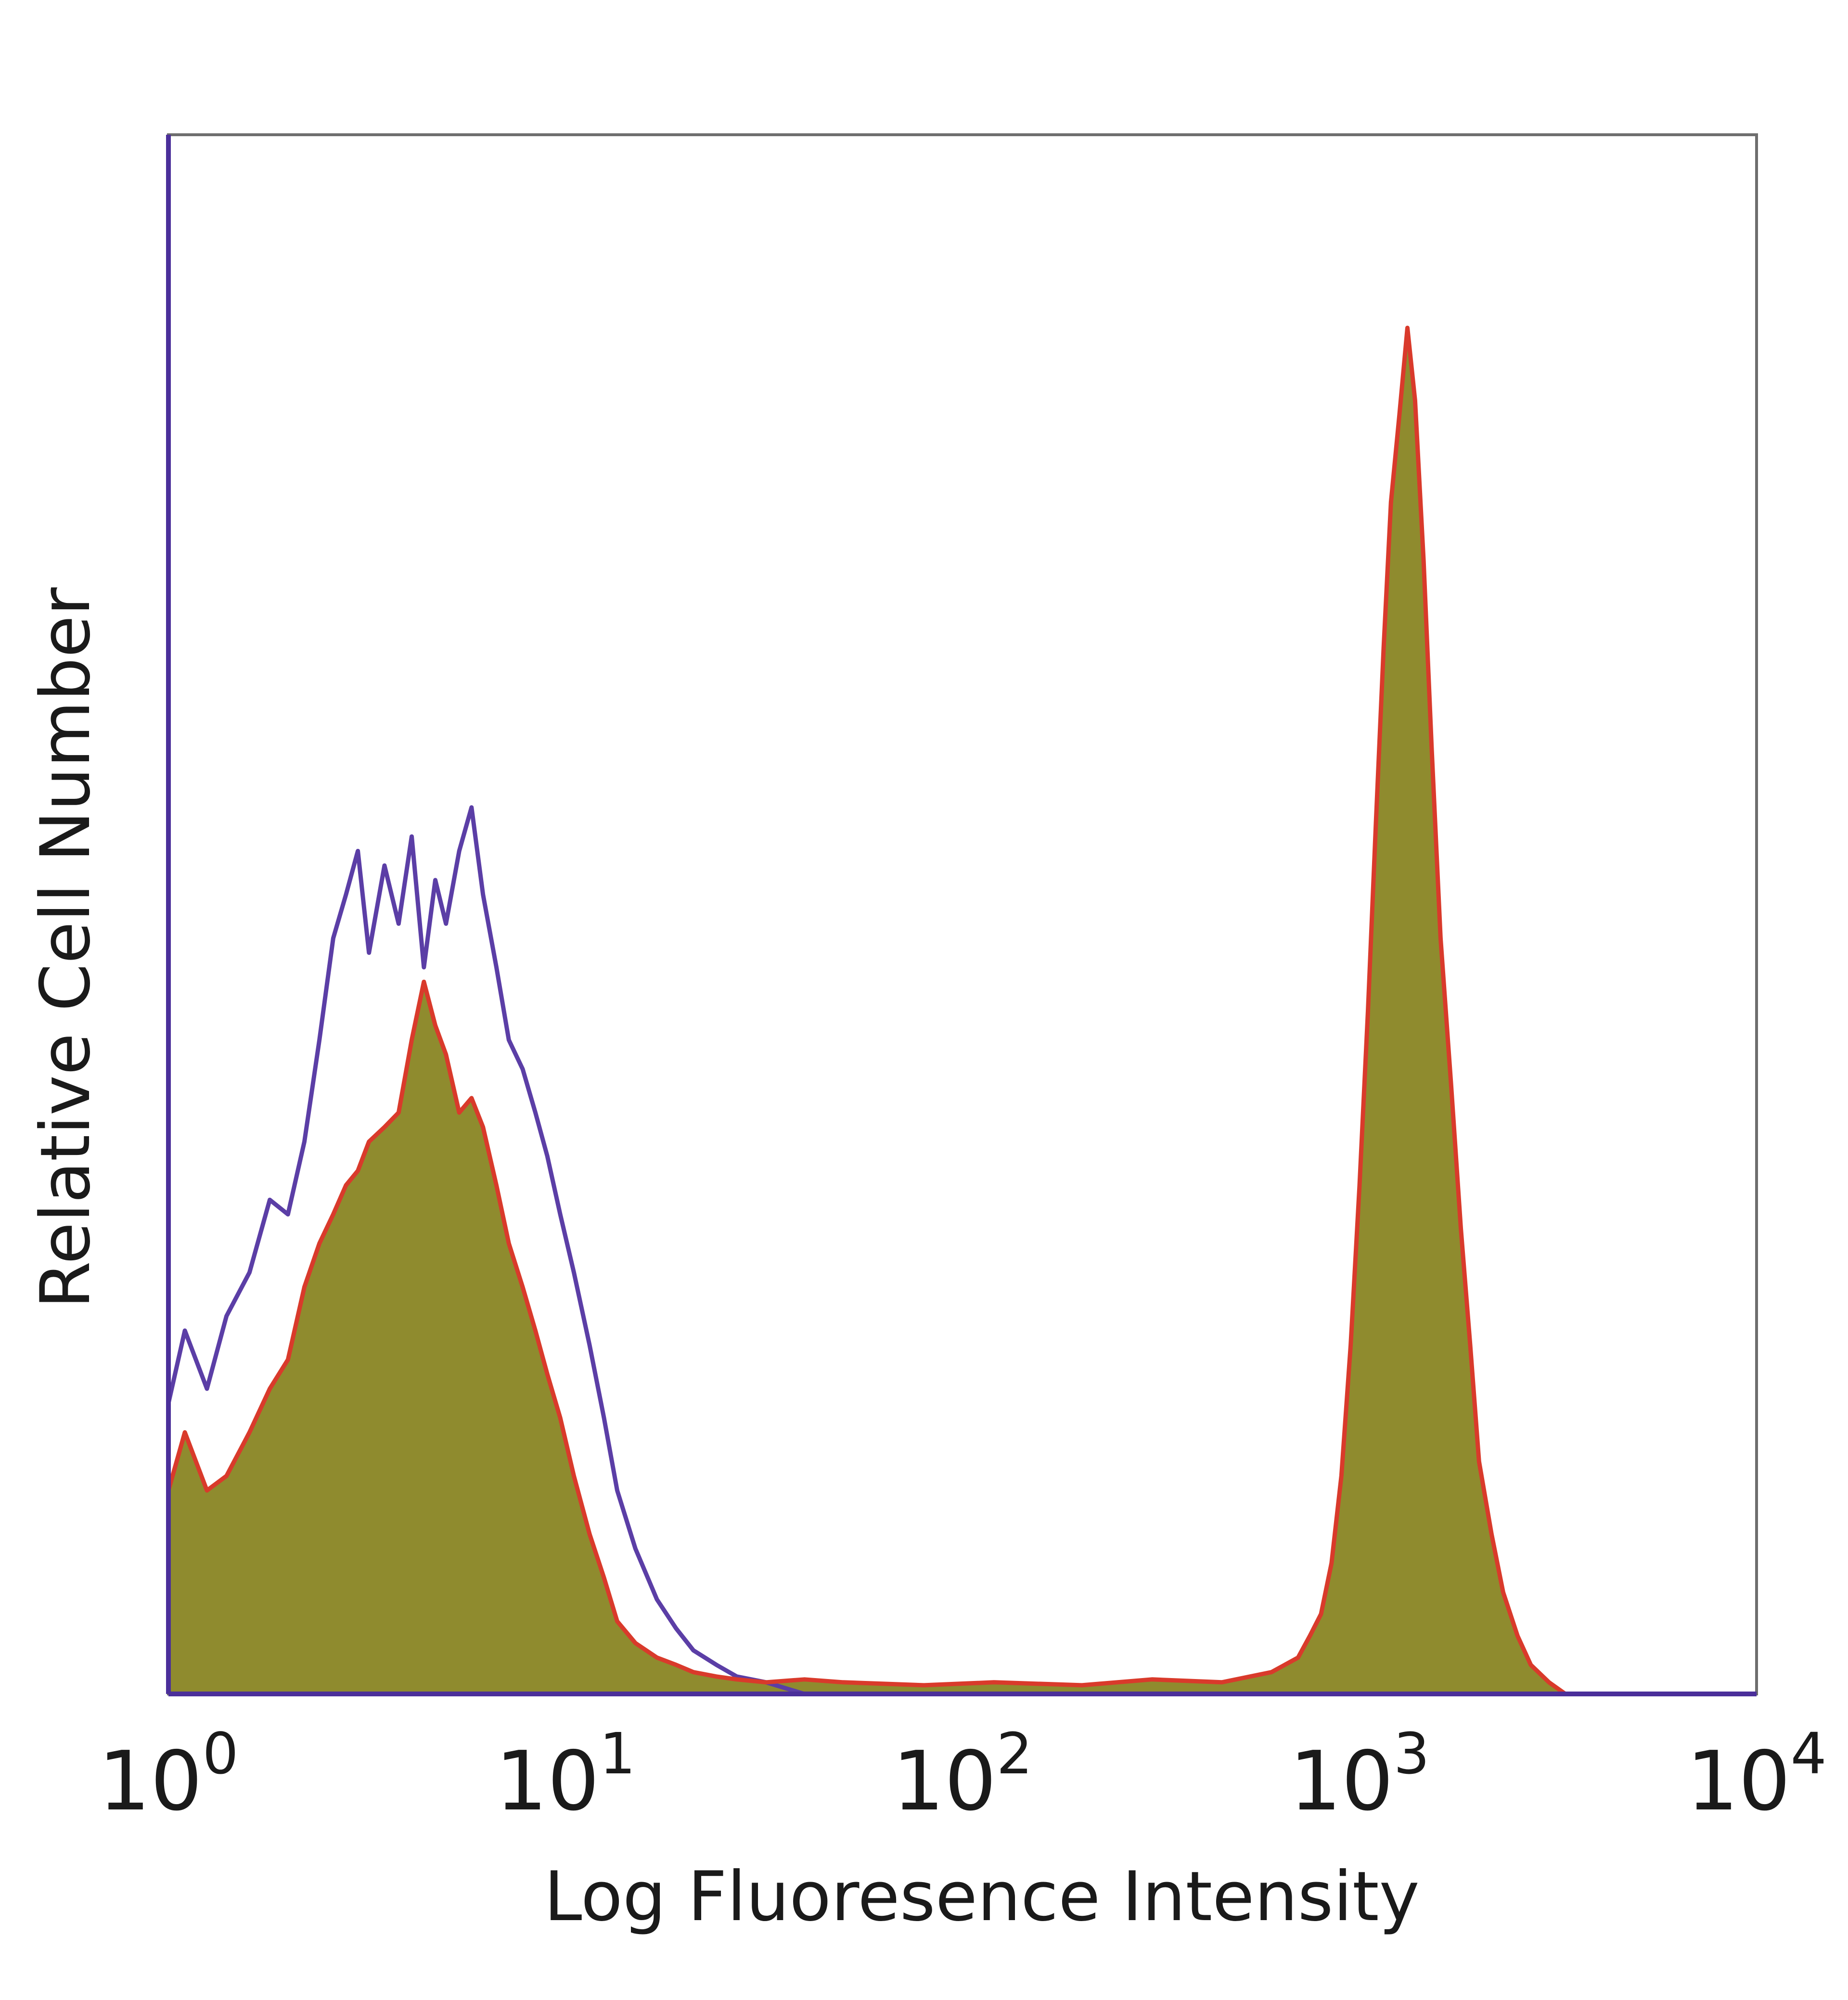 The width and height of the screenshot is (1848, 2000). What do you see at coordinates (981, 1896) in the screenshot?
I see `x-axis-title: Log Fluoresence Intensity` at bounding box center [981, 1896].